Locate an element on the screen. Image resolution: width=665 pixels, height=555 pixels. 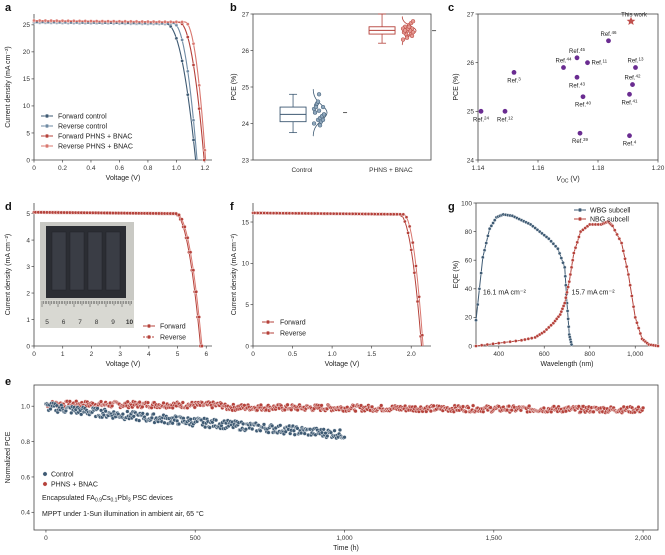
y-tick-label: 3 is located at coordinates (28, 267).